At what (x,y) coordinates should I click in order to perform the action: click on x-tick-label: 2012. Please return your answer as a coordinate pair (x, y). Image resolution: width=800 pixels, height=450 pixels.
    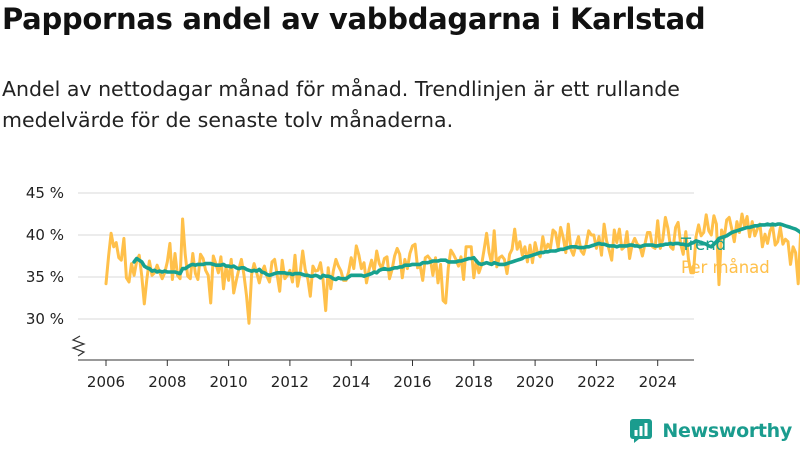
    Looking at the image, I should click on (290, 382).